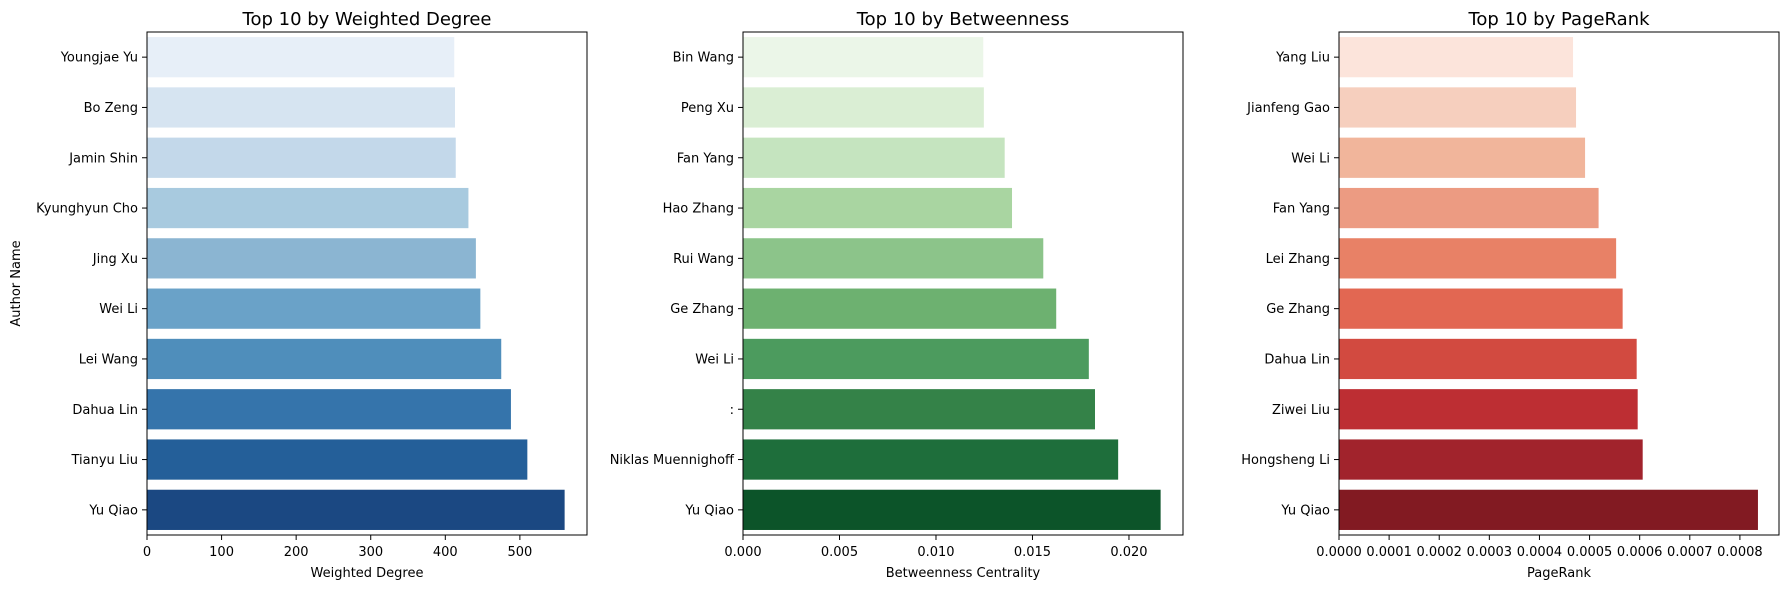 This screenshot has width=1790, height=590. I want to click on x-tick-label: 0.0007, so click(1690, 552).